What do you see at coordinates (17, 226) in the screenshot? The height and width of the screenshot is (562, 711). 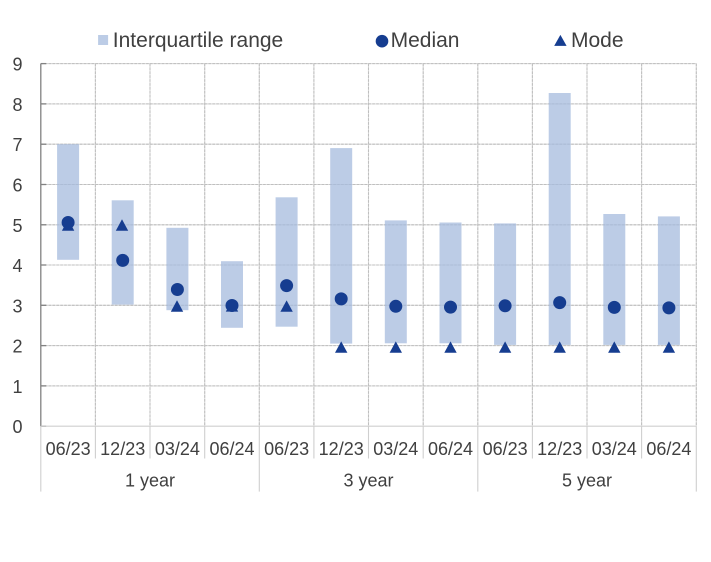 I see `svg-text: 5` at bounding box center [17, 226].